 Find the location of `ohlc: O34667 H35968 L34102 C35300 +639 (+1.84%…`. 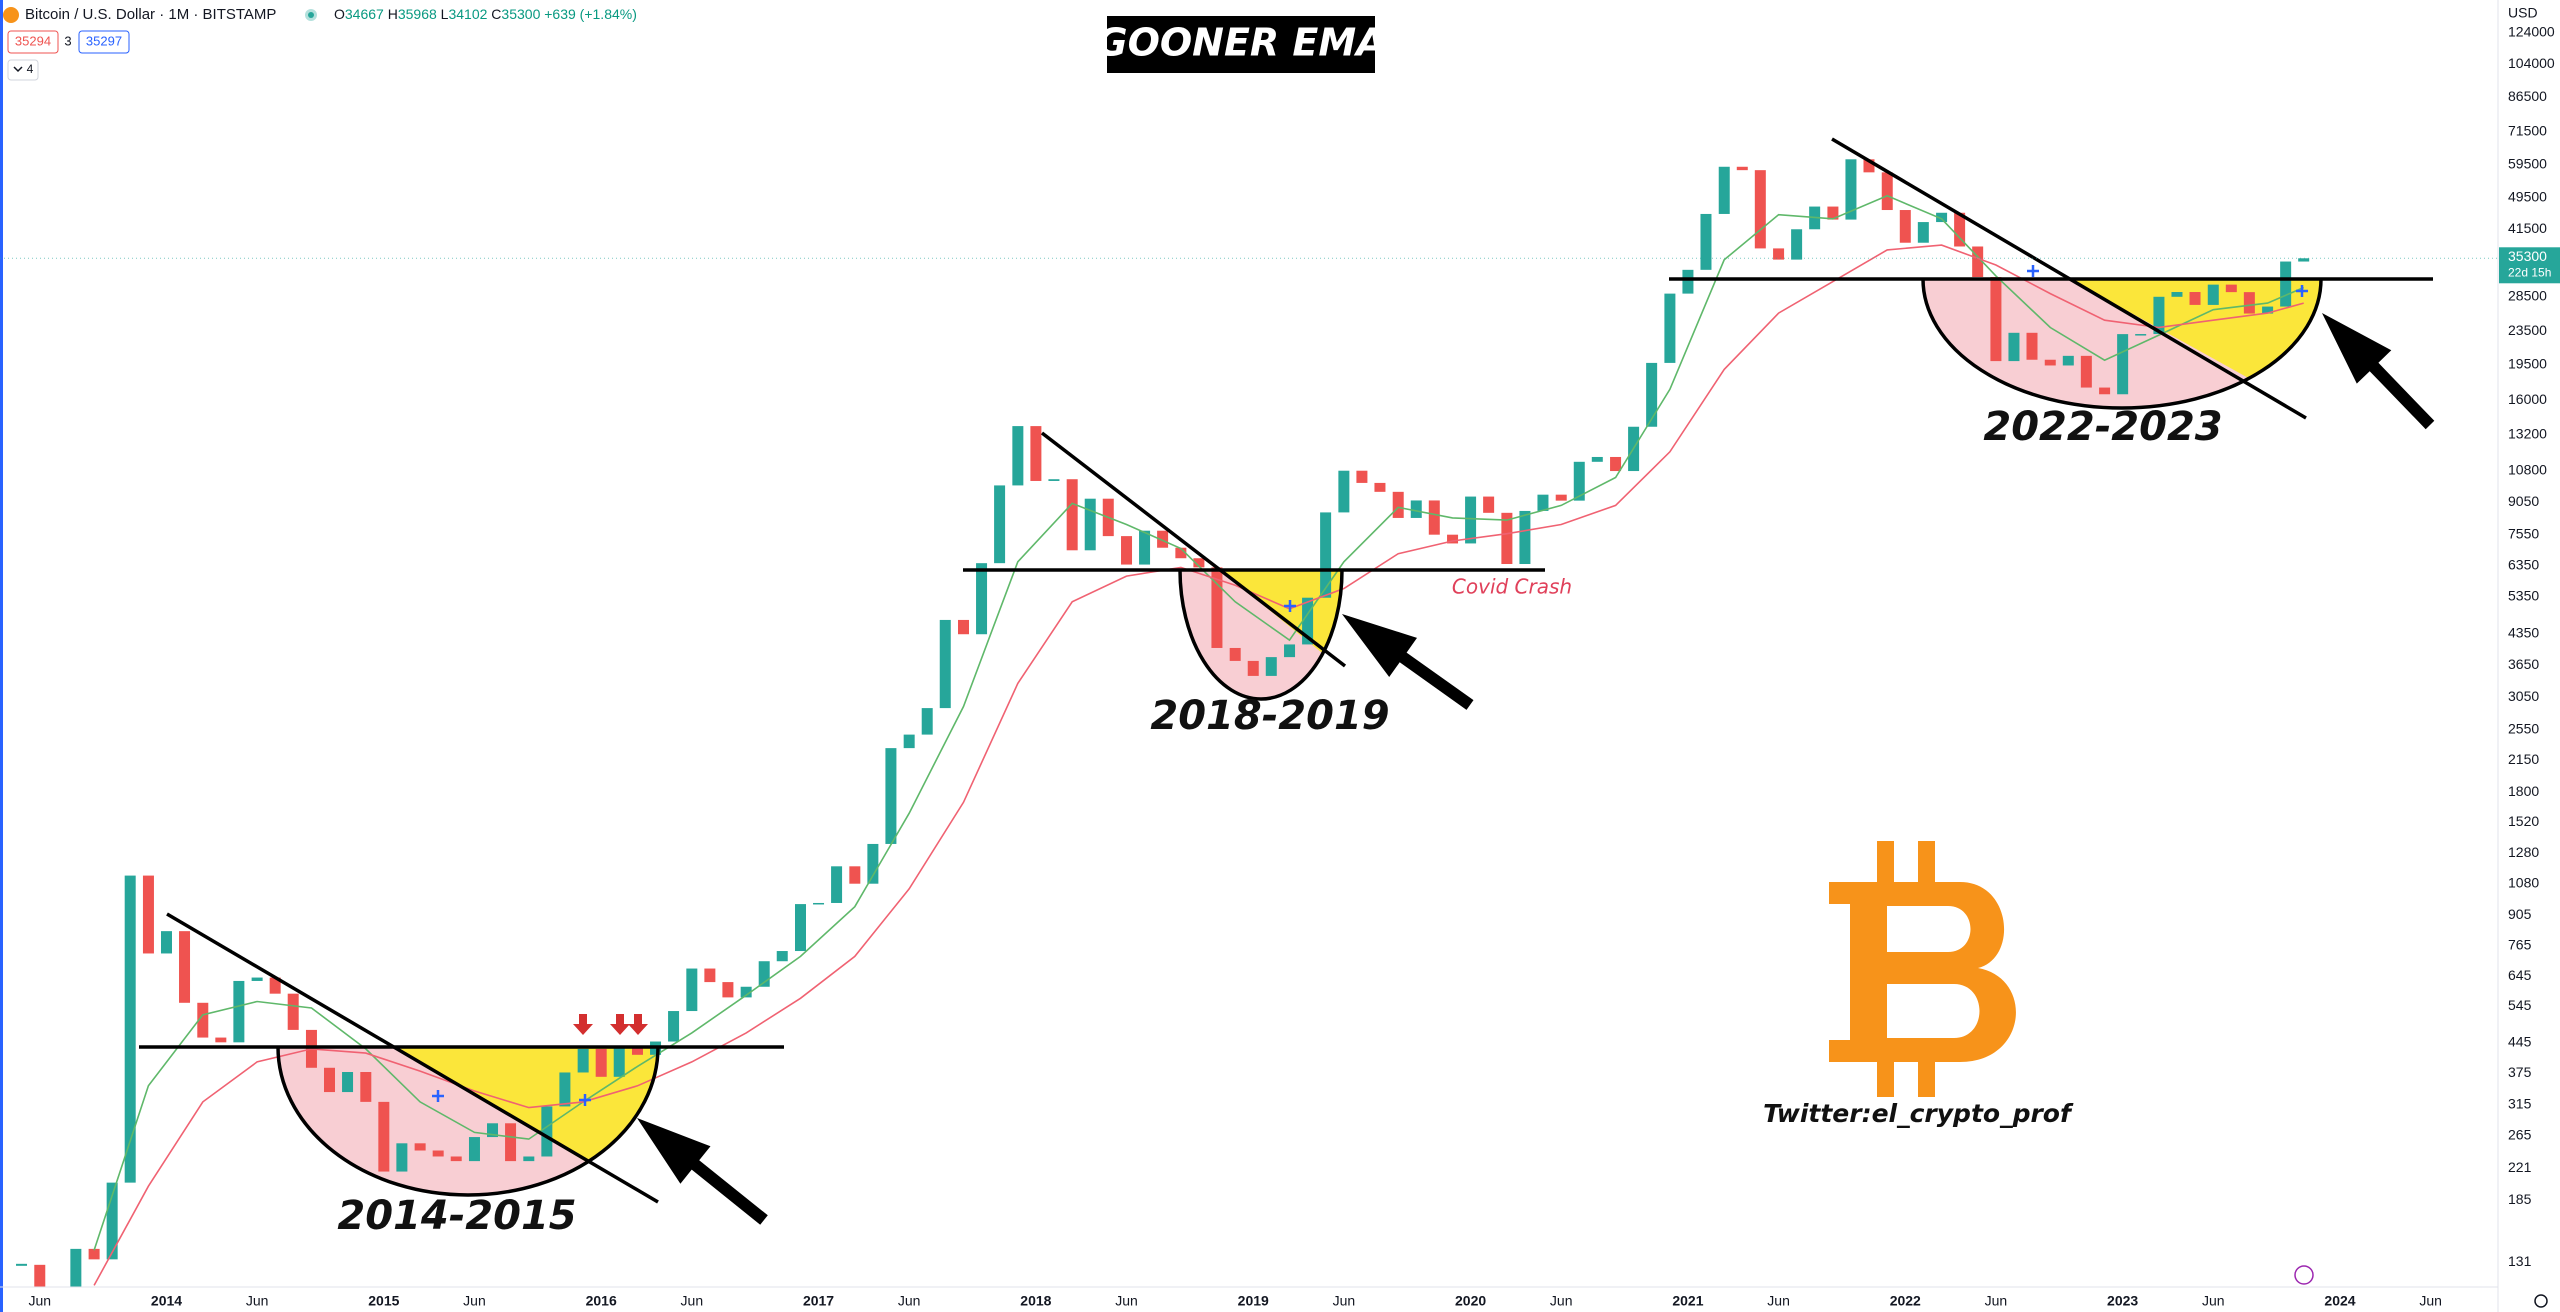

ohlc: O34667 H35968 L34102 C35300 +639 (+1.84%… is located at coordinates (485, 14).